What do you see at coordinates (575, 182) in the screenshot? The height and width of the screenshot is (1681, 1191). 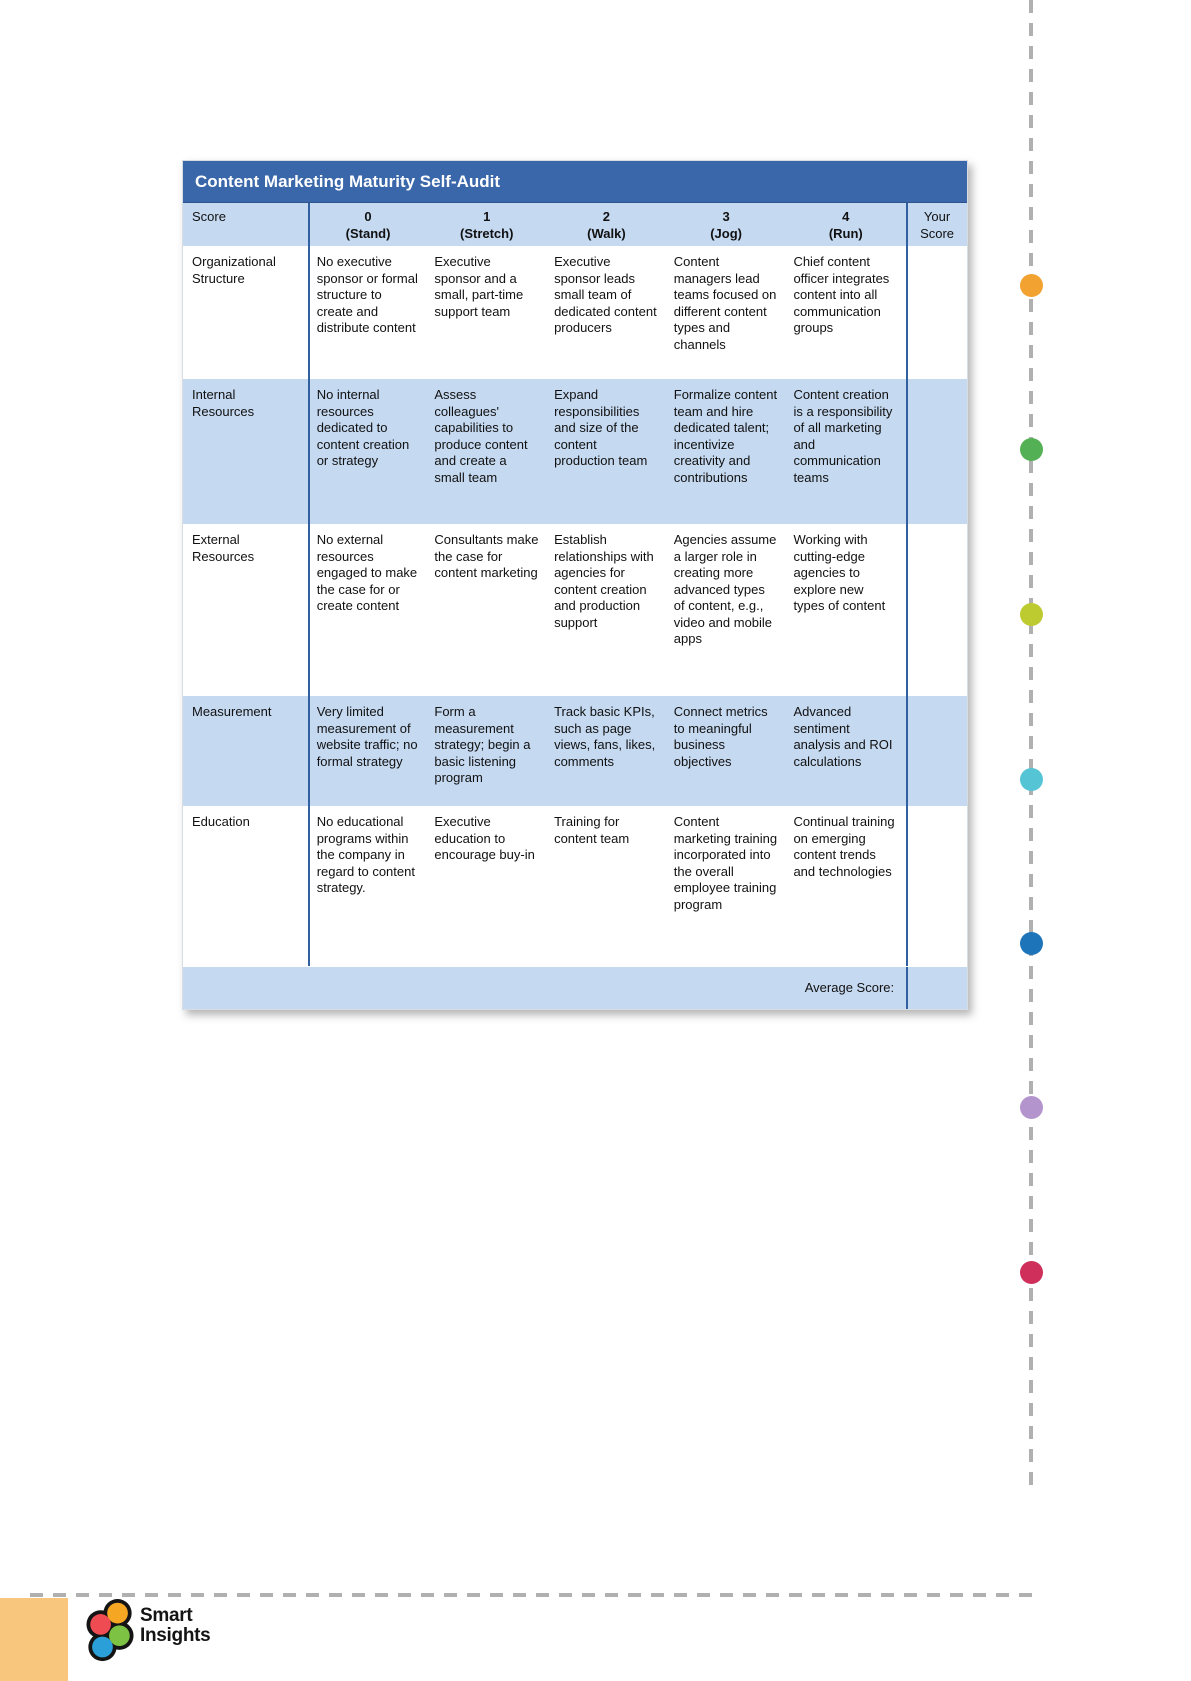 I see `table-title: Content Marketing Maturity Self-Audit` at bounding box center [575, 182].